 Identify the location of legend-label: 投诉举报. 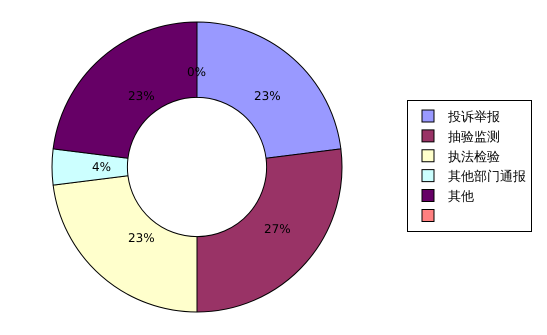
(473, 118).